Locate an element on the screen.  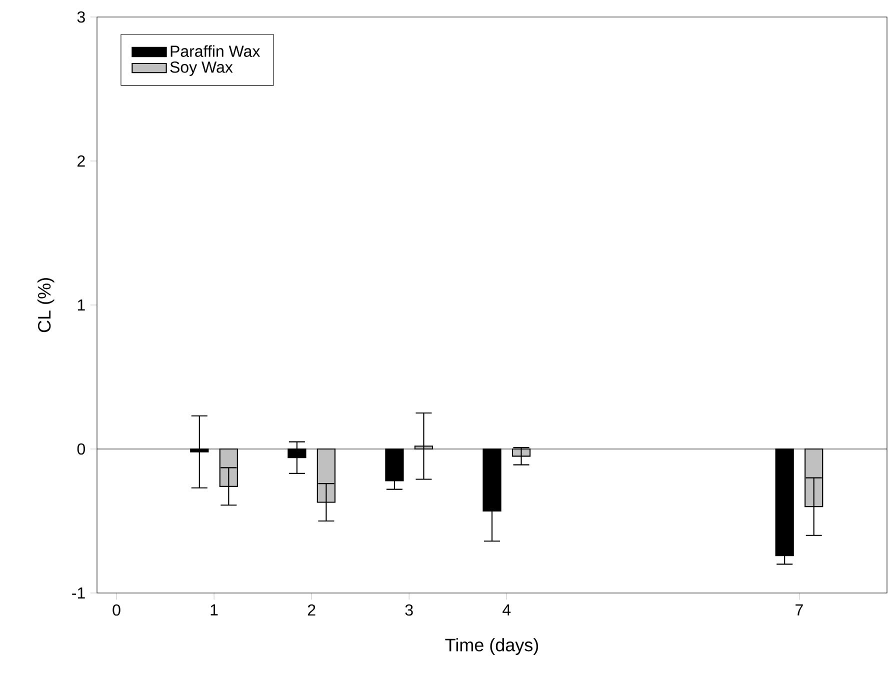
x-tick-label: 4 is located at coordinates (506, 610).